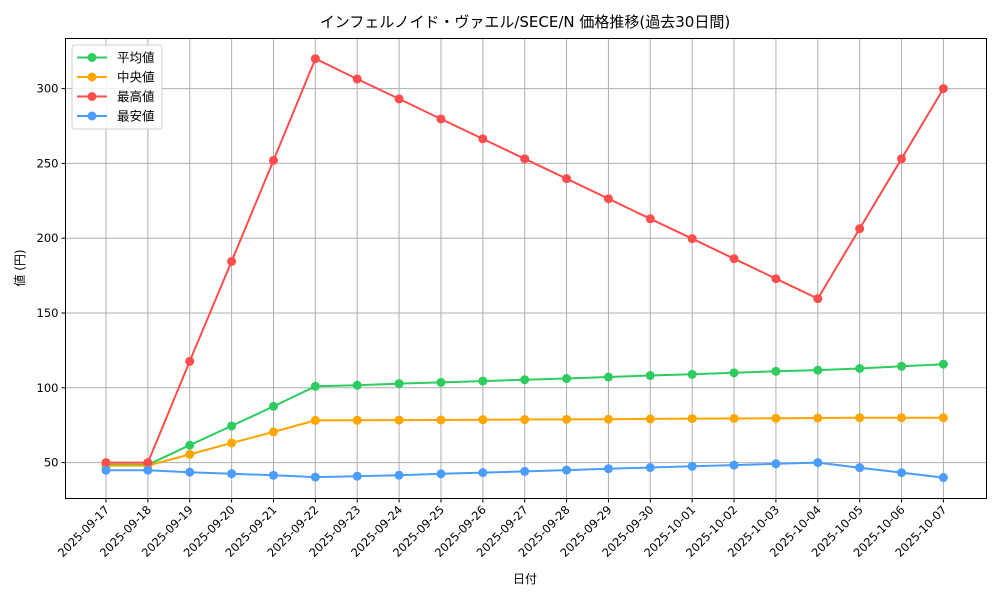 This screenshot has height=600, width=1000. I want to click on y-tick-label: 50, so click(51, 463).